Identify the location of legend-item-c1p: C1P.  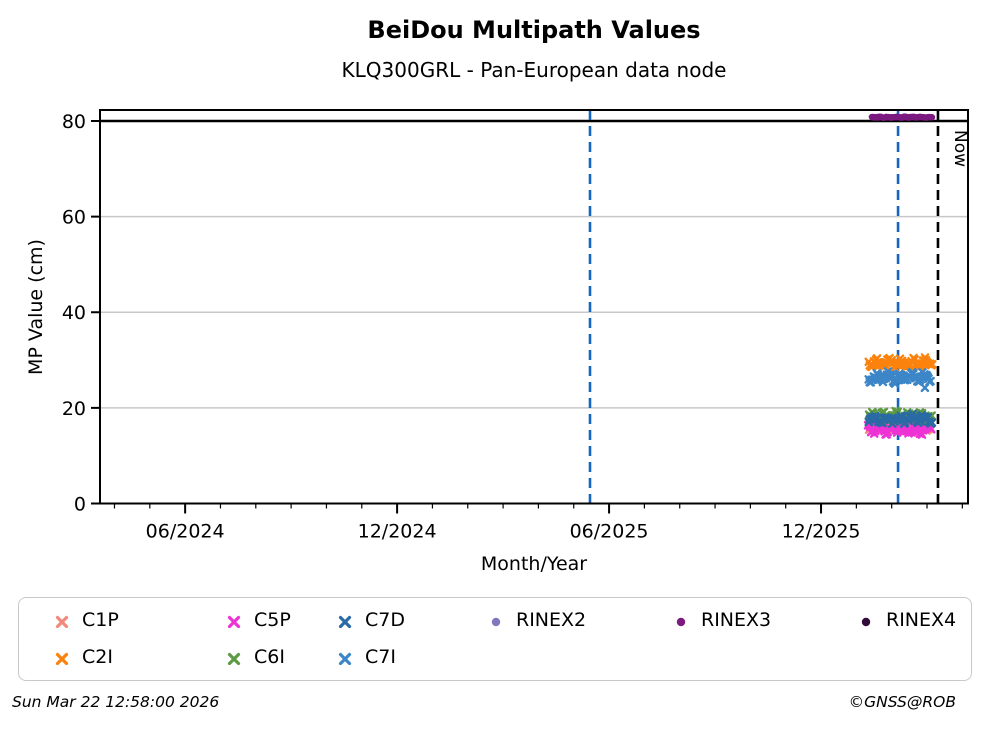
(87, 620).